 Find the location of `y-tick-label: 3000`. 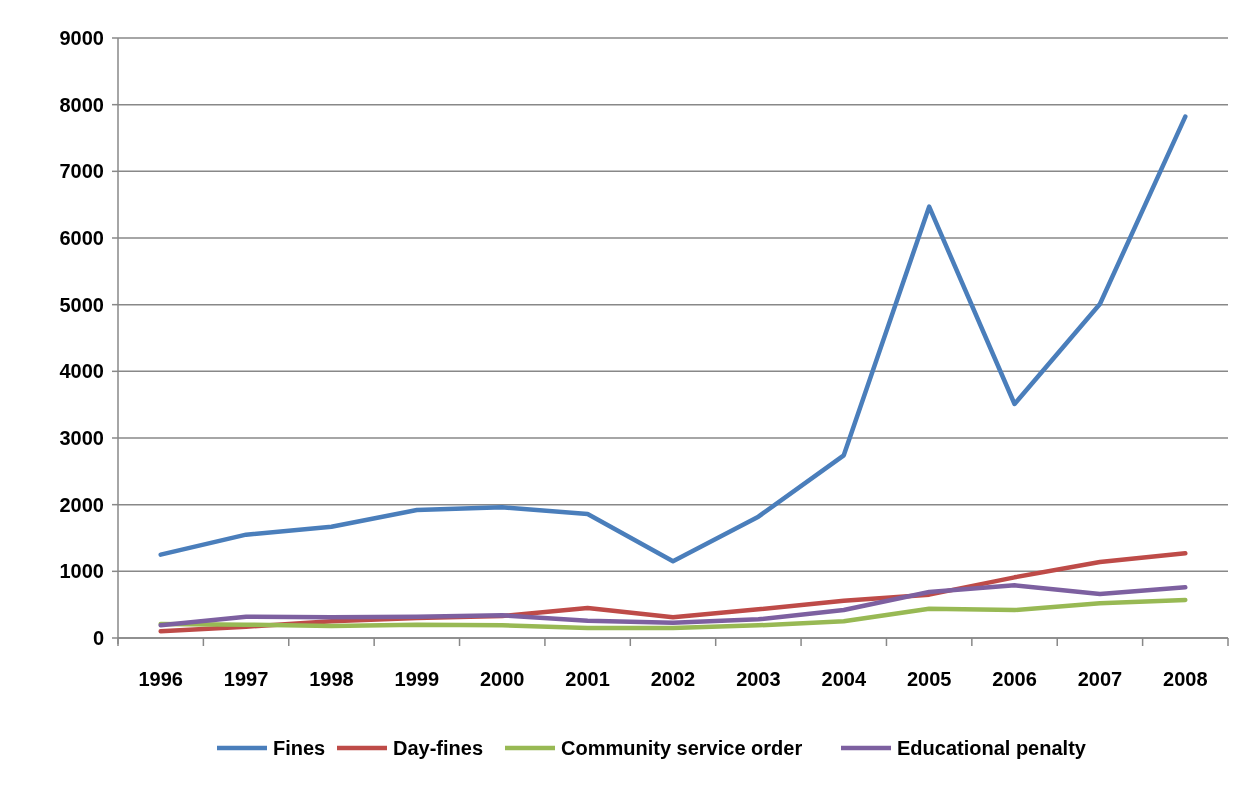

y-tick-label: 3000 is located at coordinates (81, 438).